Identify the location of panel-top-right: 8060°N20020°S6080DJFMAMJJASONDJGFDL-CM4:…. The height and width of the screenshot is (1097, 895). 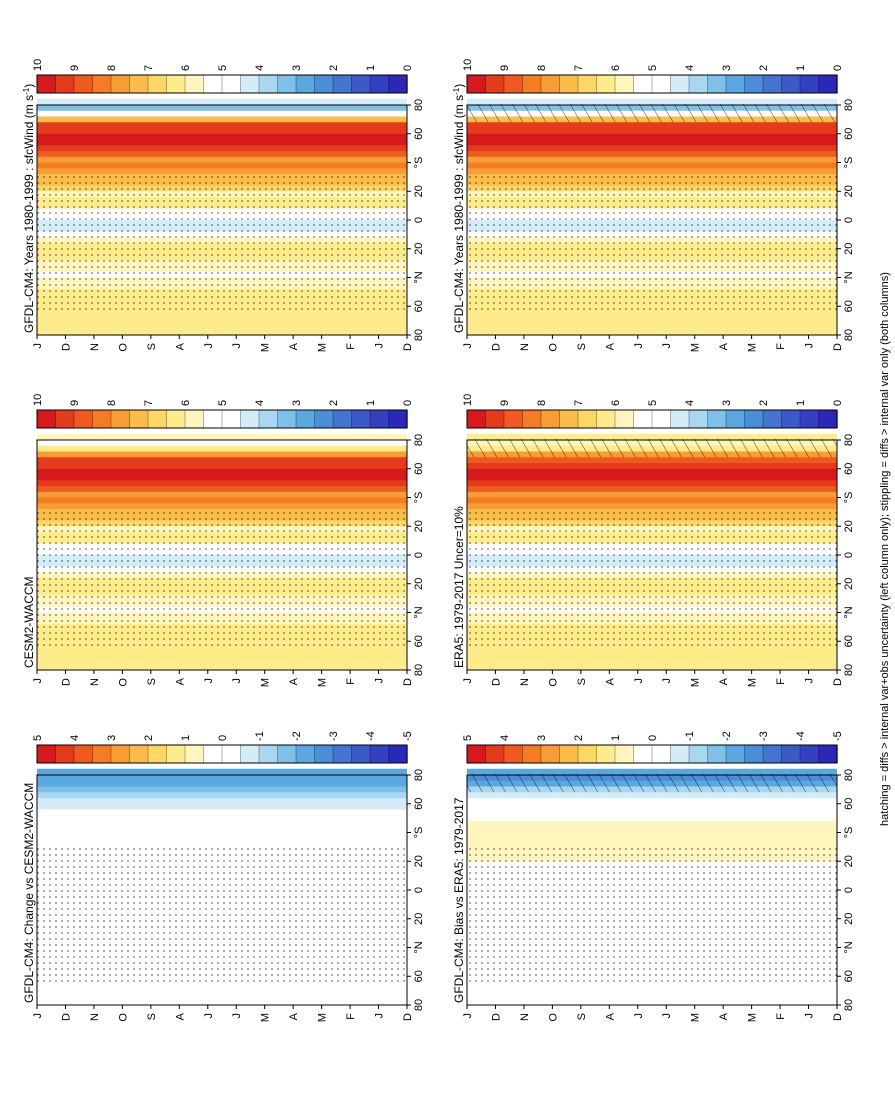
(224, 205).